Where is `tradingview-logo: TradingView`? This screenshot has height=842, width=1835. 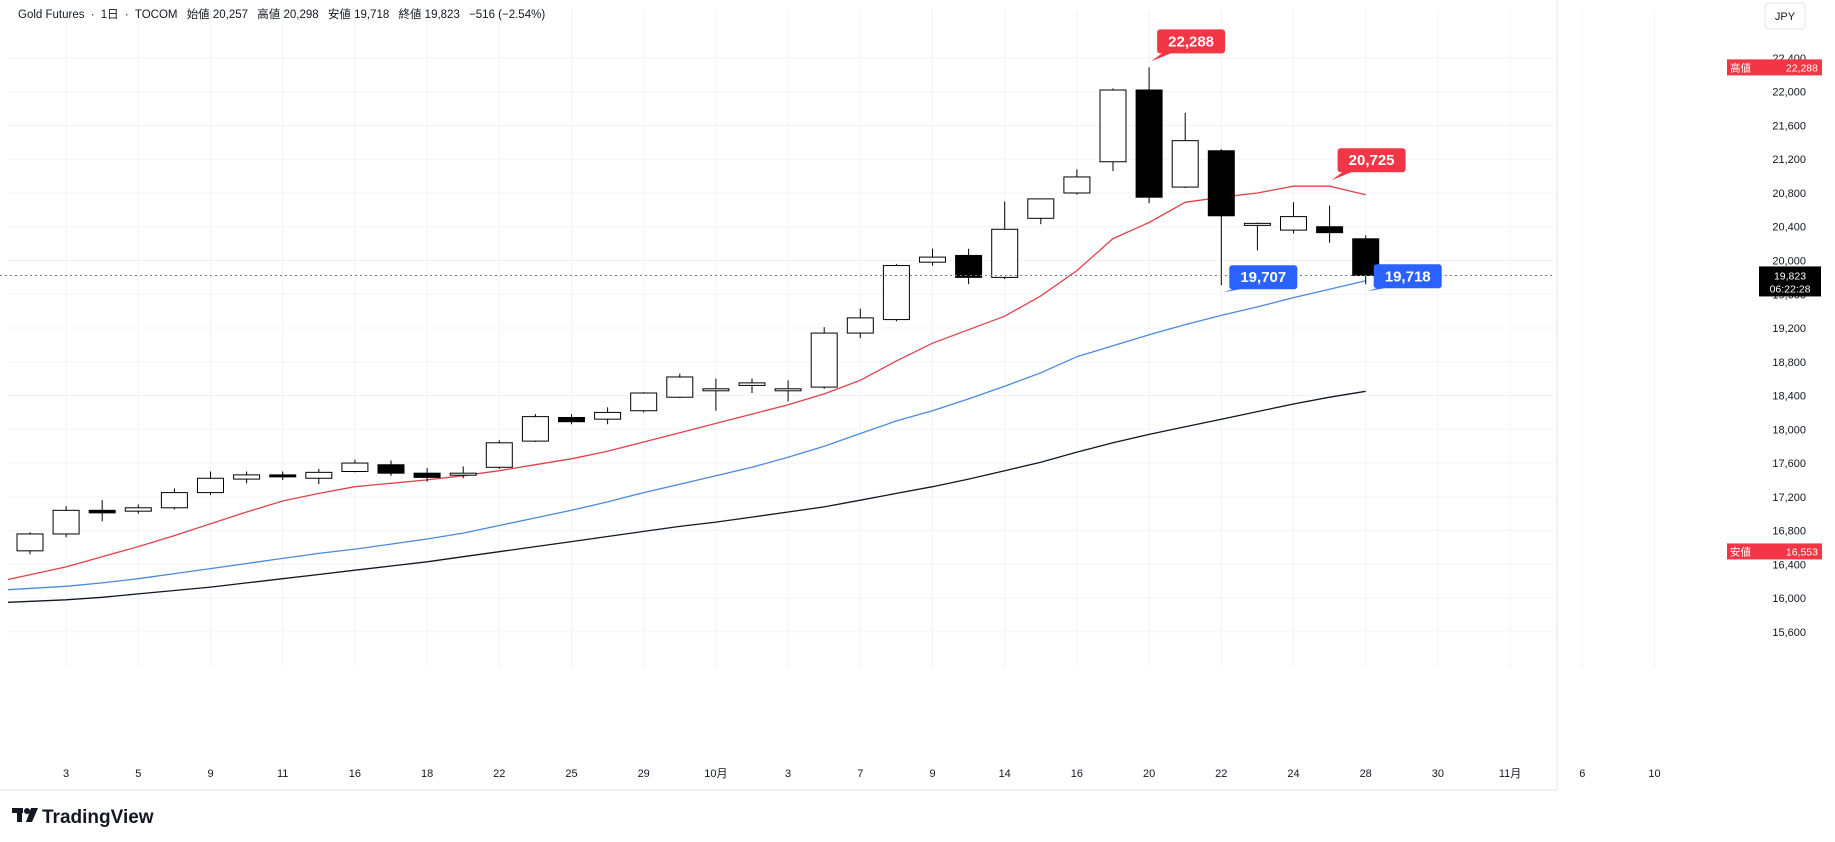 tradingview-logo: TradingView is located at coordinates (83, 817).